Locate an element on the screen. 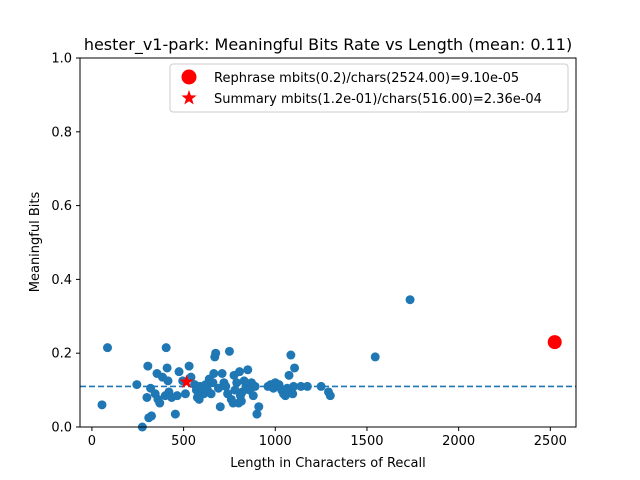 The image size is (640, 480). x-tick-label: 1000 is located at coordinates (275, 441).